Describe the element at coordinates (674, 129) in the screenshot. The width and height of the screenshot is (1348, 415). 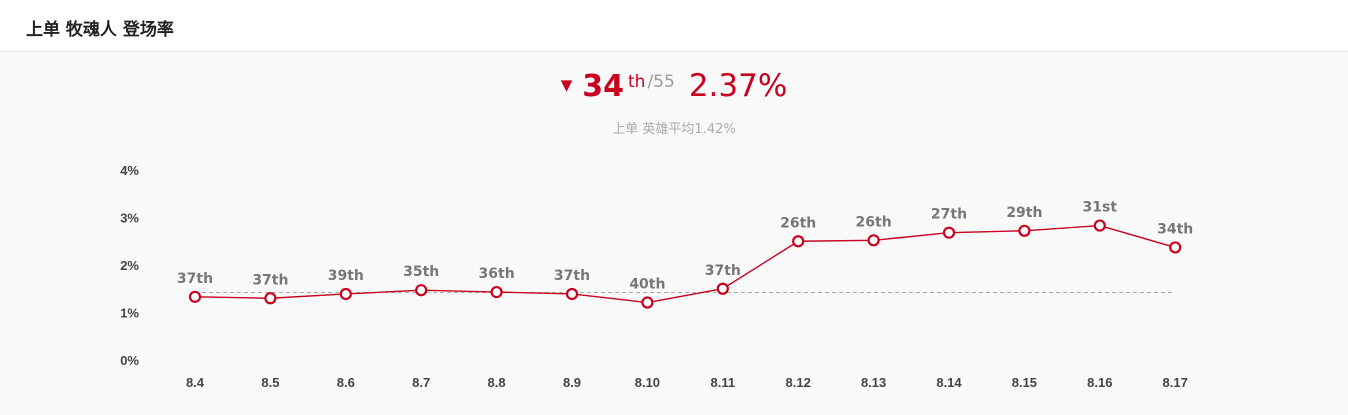
I see `average-pick-rate: 上单 英雄平均1.42%` at that location.